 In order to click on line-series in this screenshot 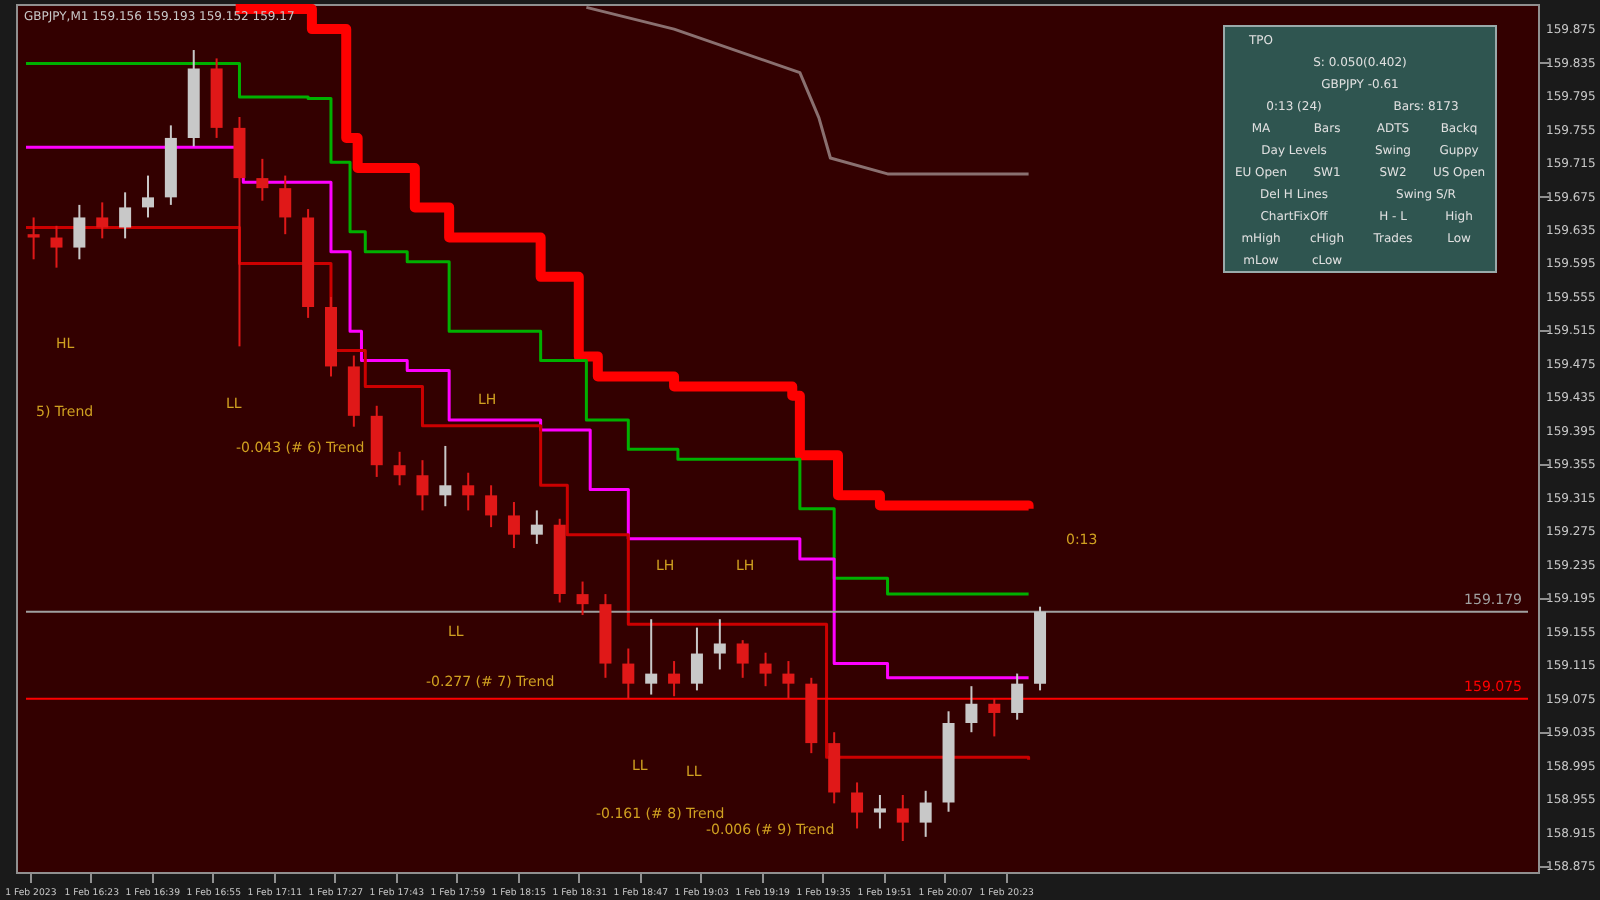, I will do `click(807, 90)`.